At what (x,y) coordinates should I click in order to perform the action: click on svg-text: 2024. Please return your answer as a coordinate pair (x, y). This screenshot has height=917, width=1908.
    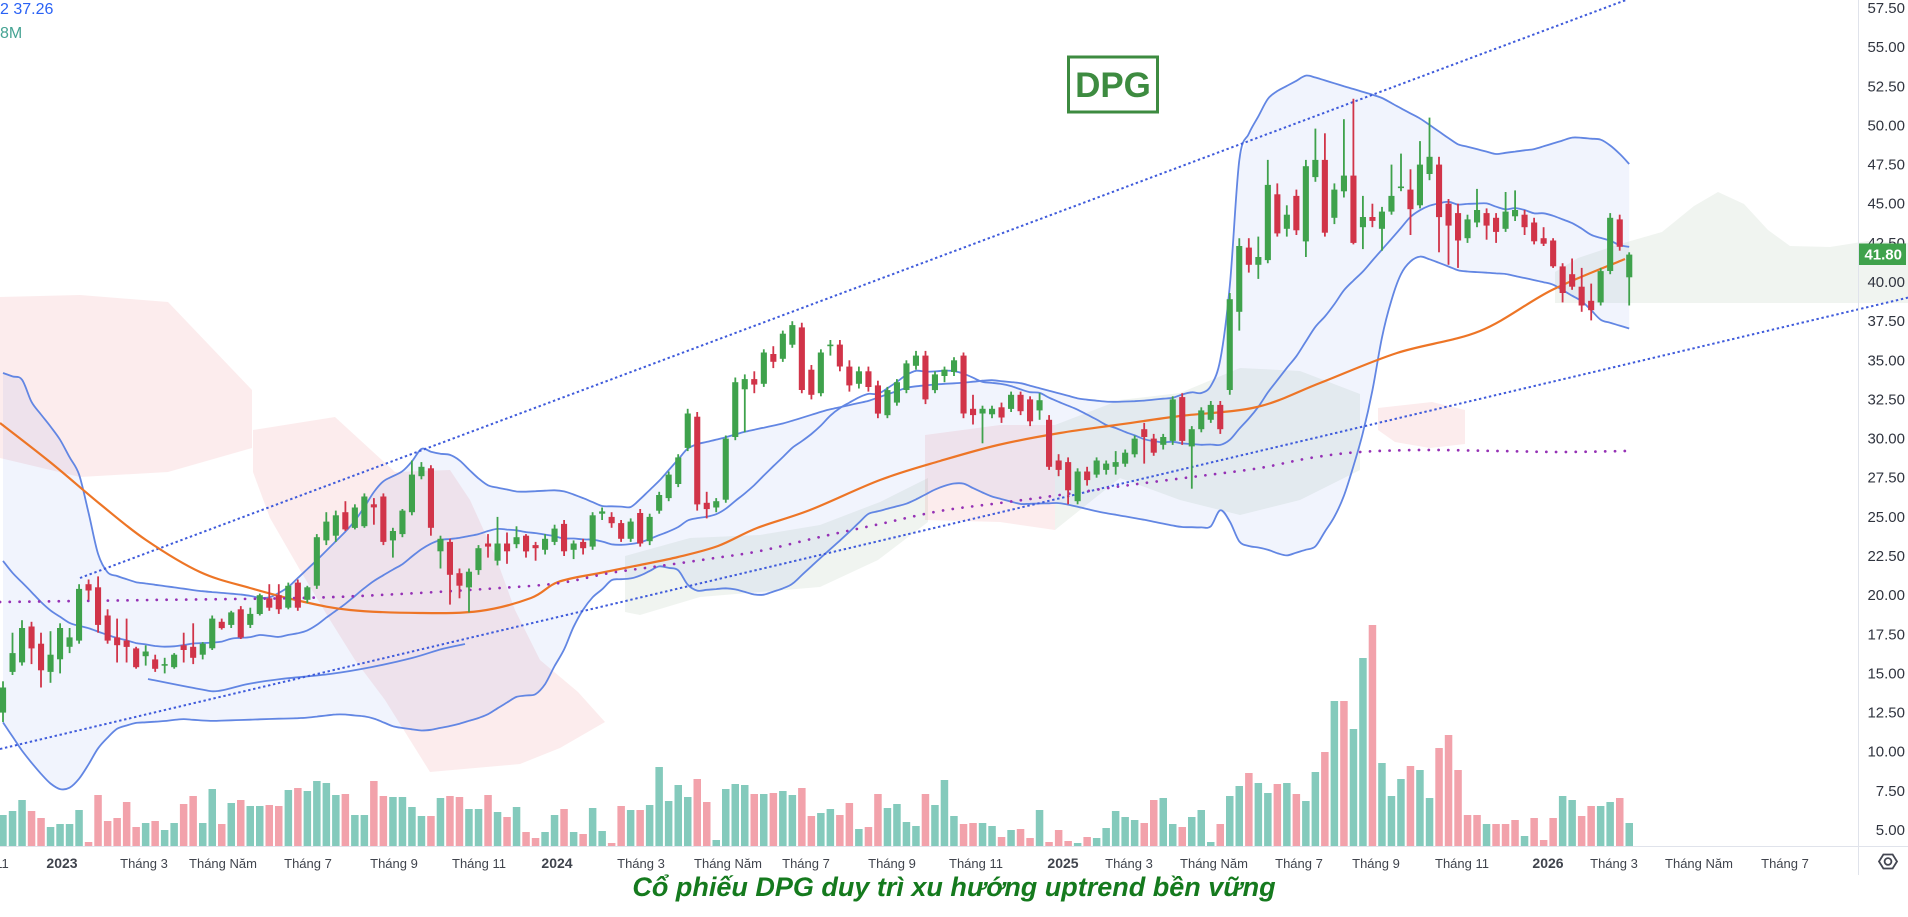
    Looking at the image, I should click on (556, 863).